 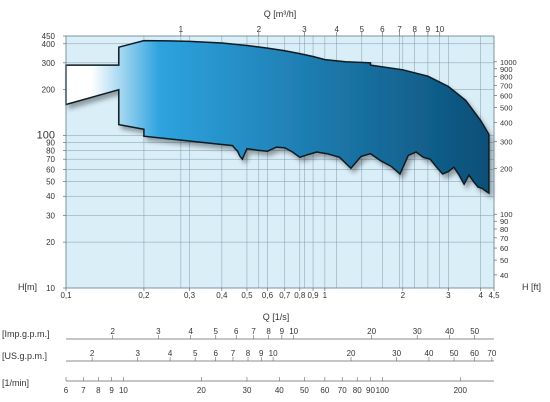 What do you see at coordinates (285, 295) in the screenshot?
I see `tick-label: 0,7` at bounding box center [285, 295].